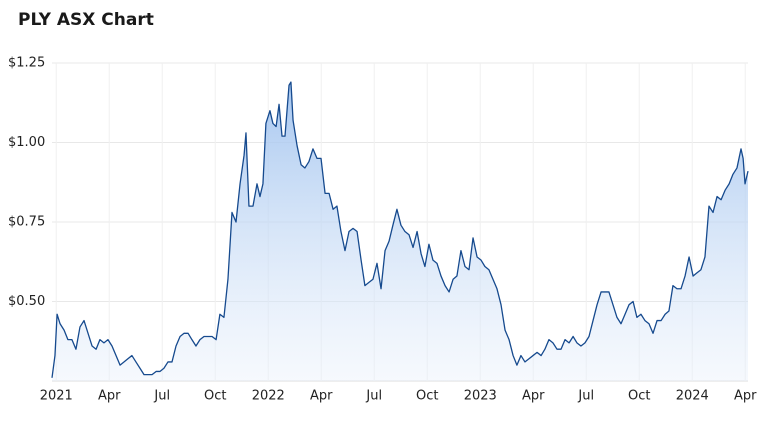 Image resolution: width=762 pixels, height=432 pixels. Describe the element at coordinates (56, 396) in the screenshot. I see `x-tick-label: 2021` at that location.